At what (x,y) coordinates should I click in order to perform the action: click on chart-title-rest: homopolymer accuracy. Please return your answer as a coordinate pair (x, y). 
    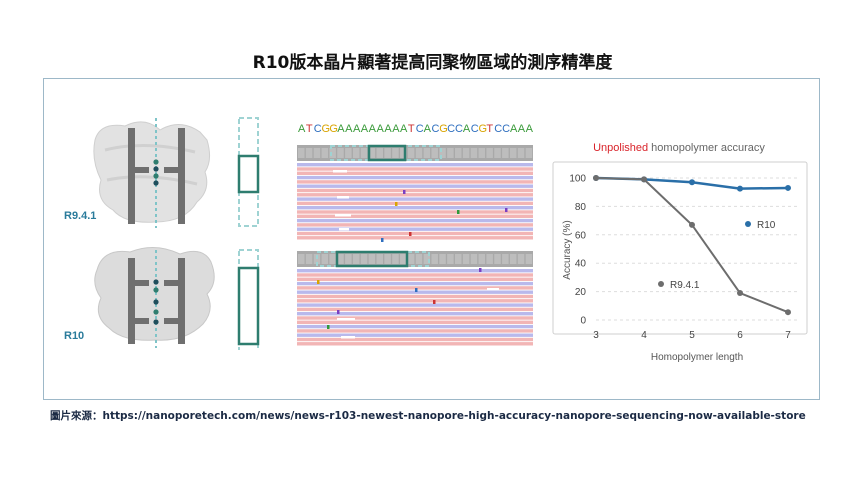
    Looking at the image, I should click on (706, 148).